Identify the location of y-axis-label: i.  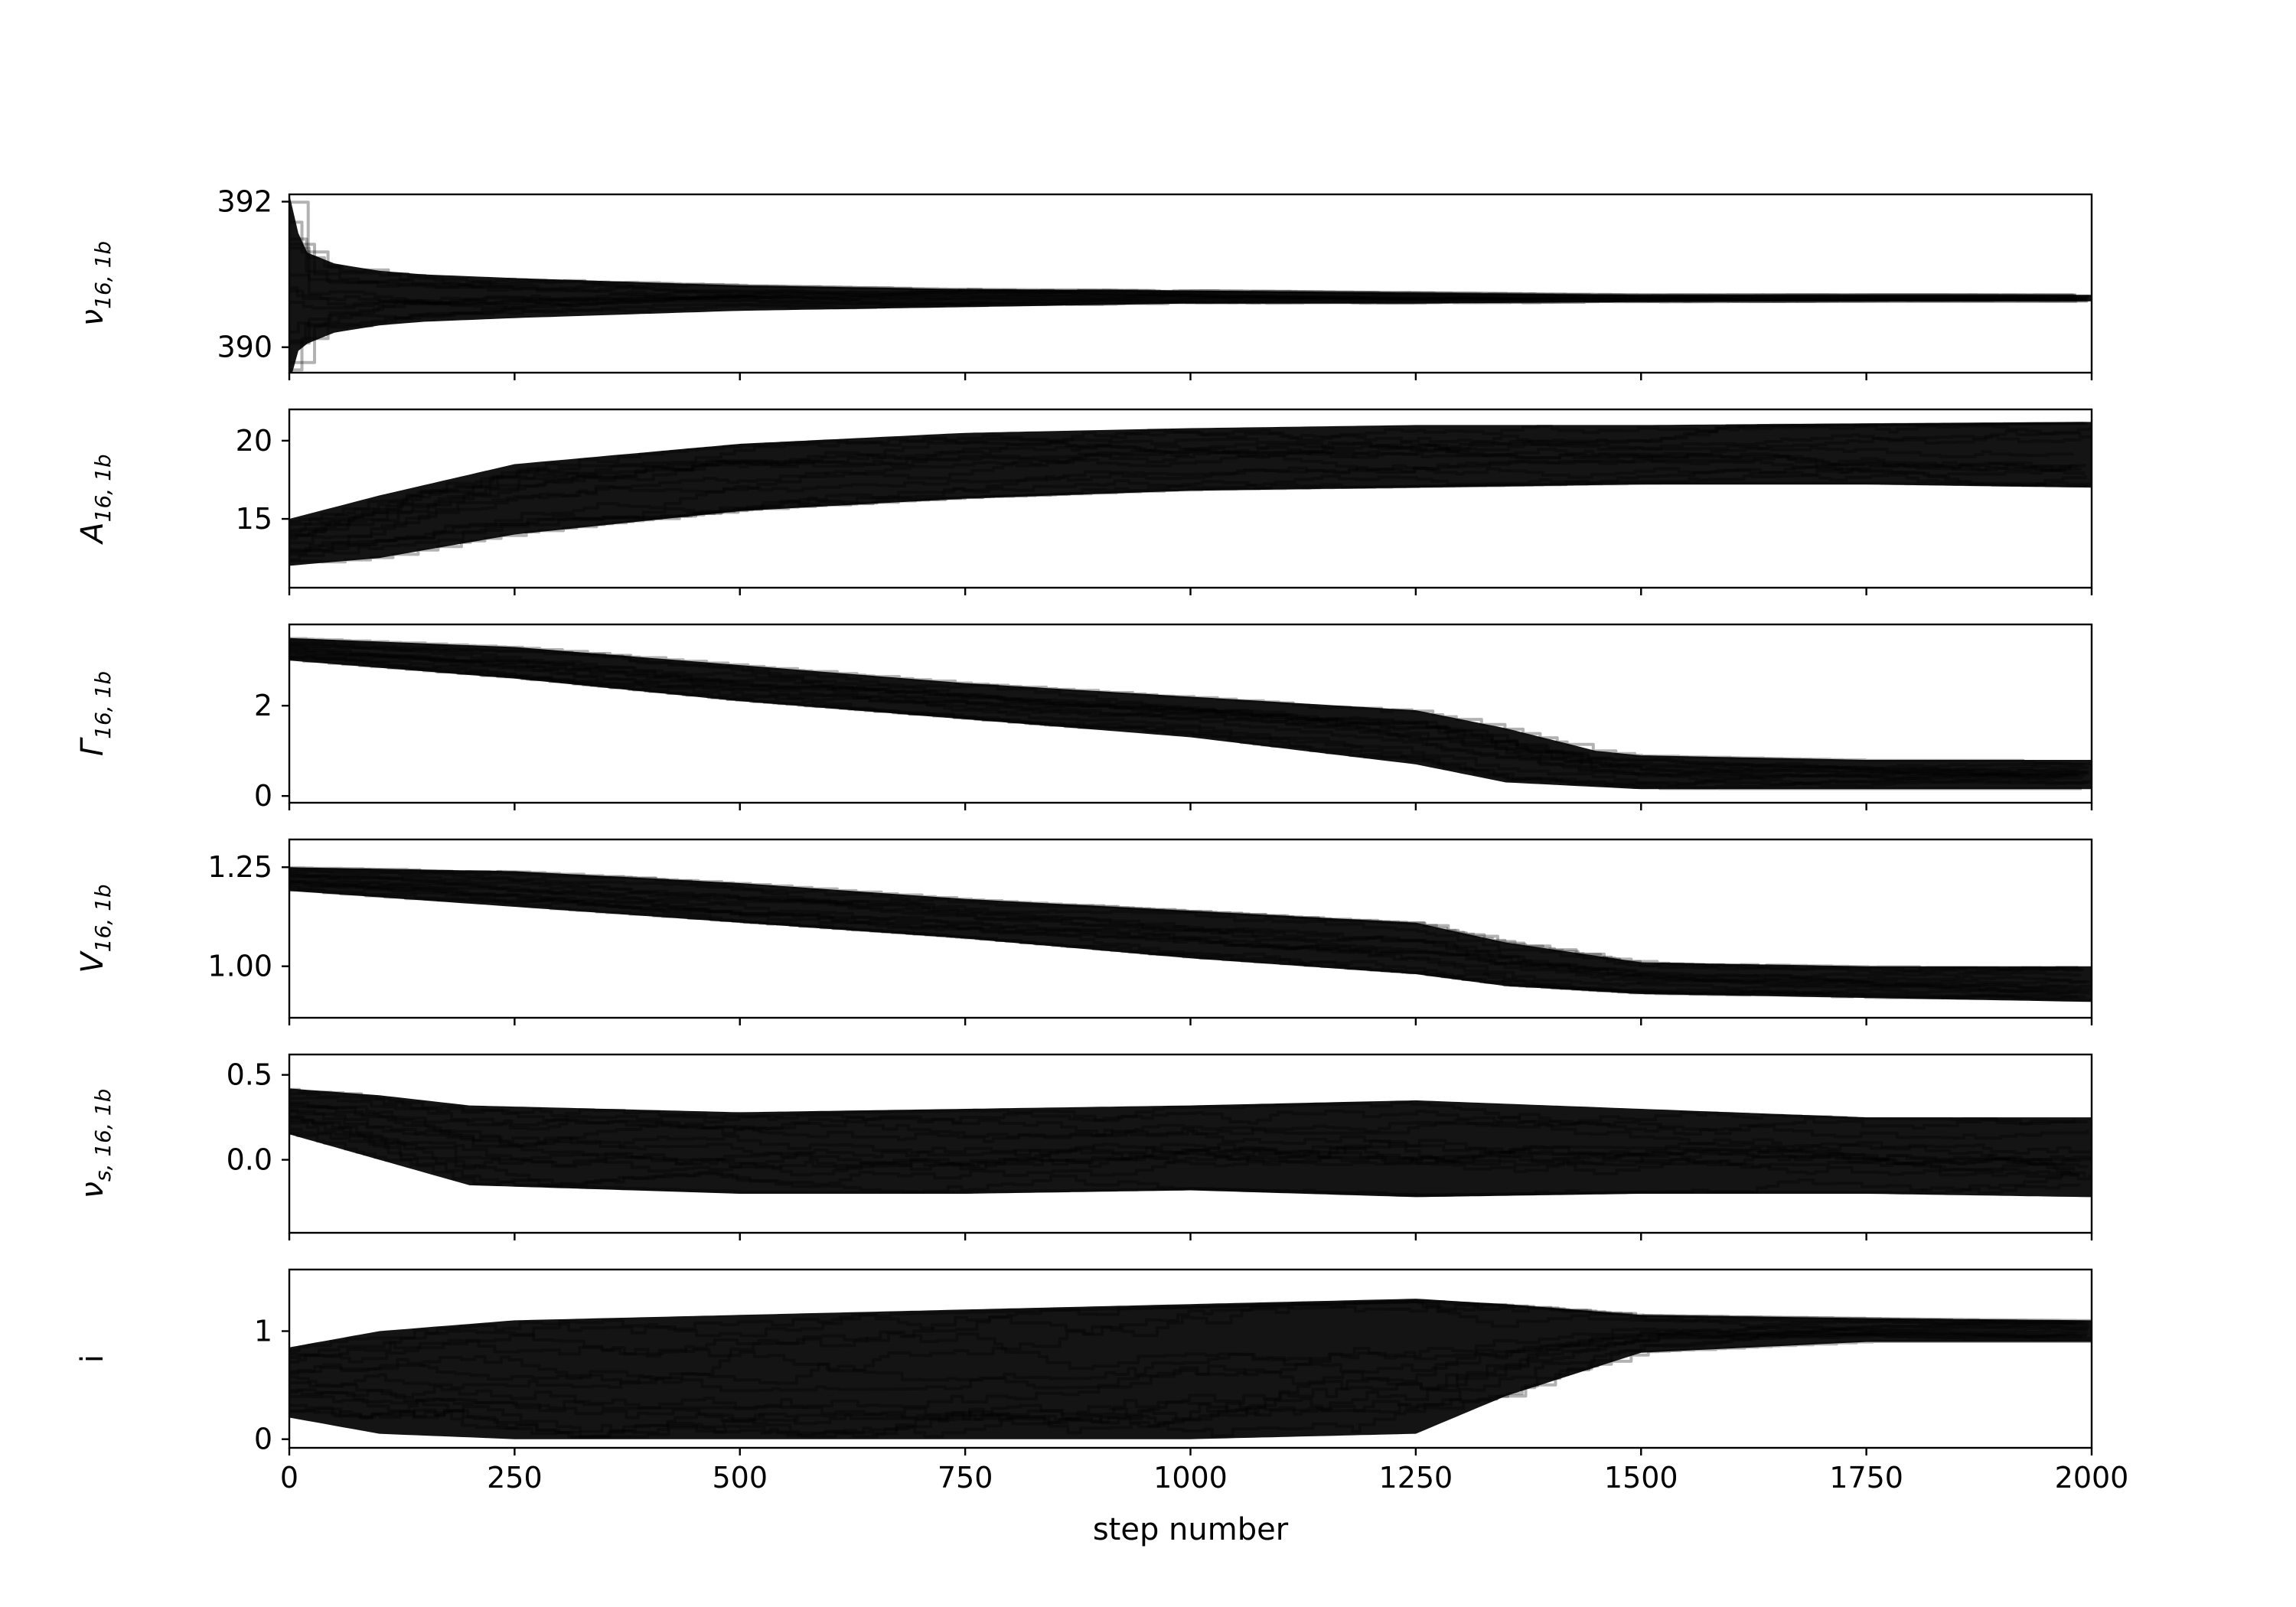
(92, 1358).